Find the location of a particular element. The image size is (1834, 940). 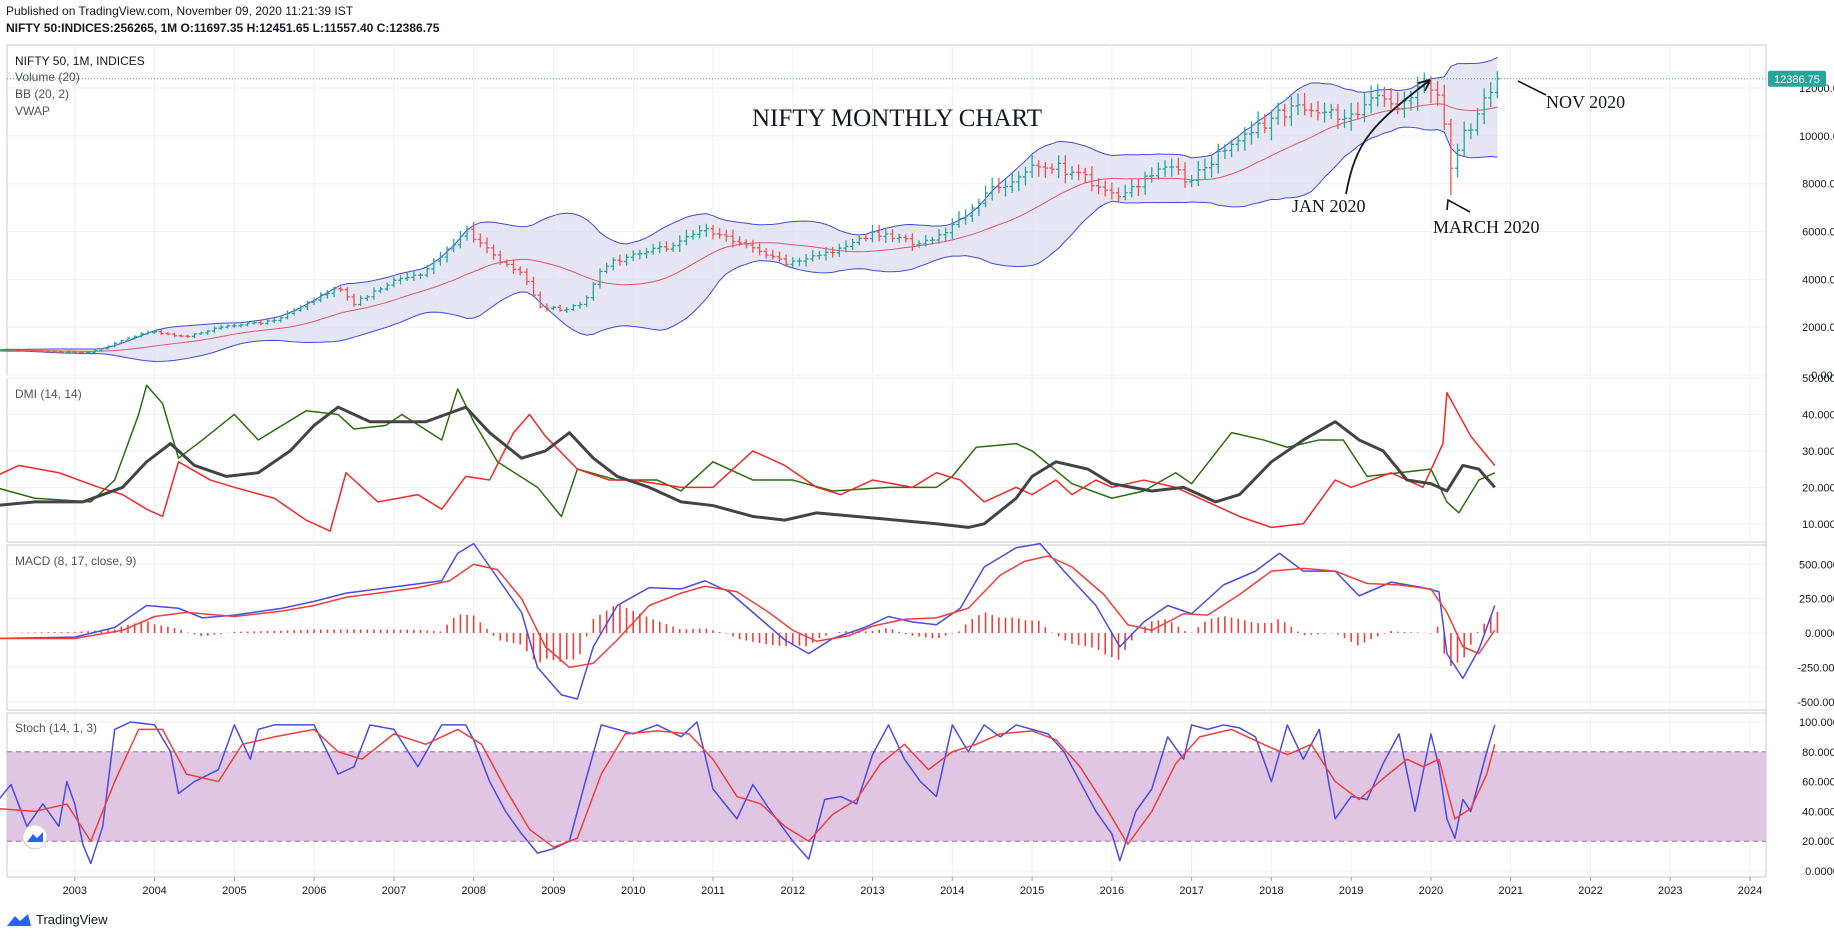

legend-volume: Volume (20) is located at coordinates (47, 77).